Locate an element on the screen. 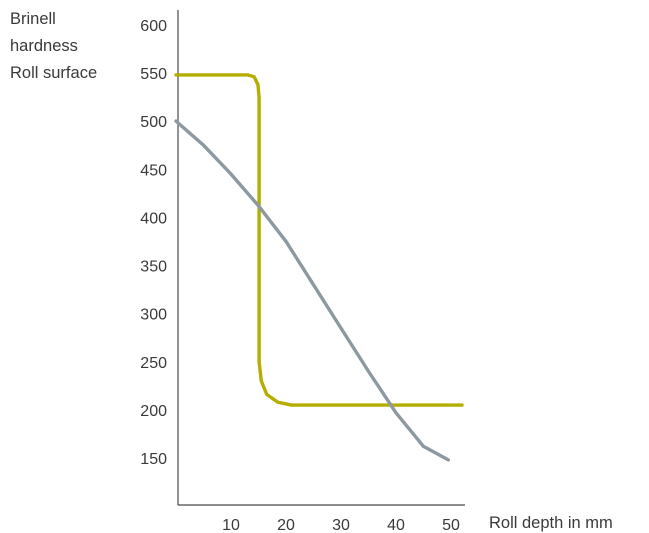 The height and width of the screenshot is (533, 649). y-tick-label: 600 is located at coordinates (153, 26).